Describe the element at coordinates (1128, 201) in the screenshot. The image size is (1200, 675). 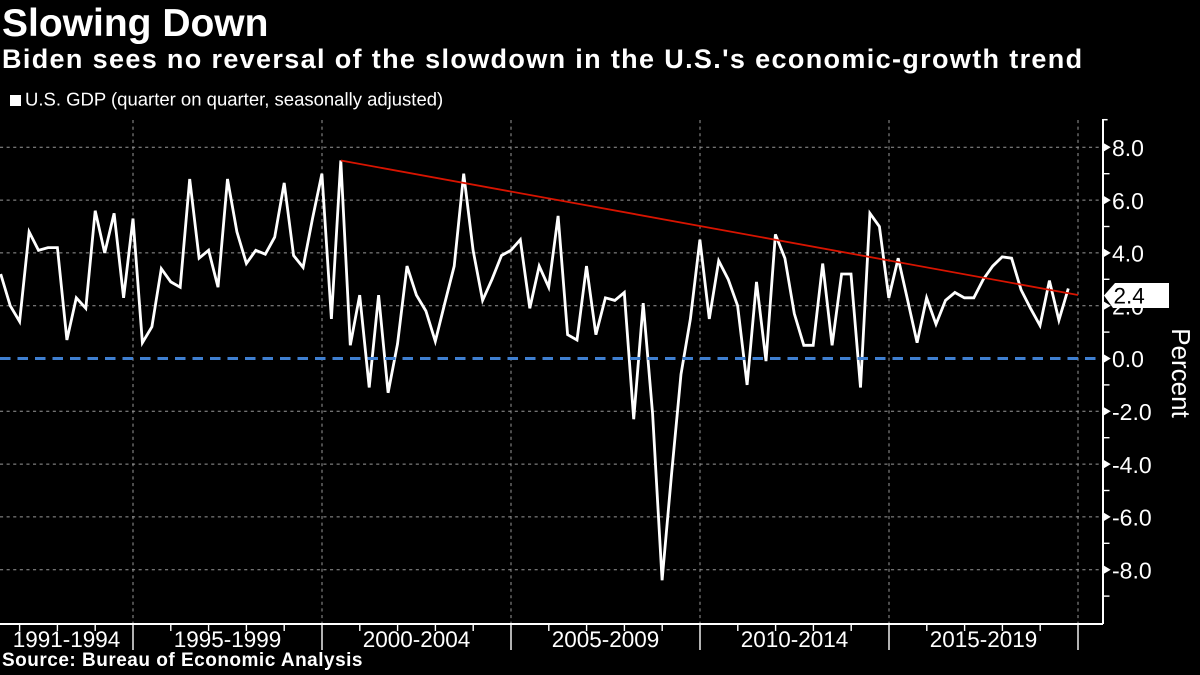
I see `svg-text: 6.0` at that location.